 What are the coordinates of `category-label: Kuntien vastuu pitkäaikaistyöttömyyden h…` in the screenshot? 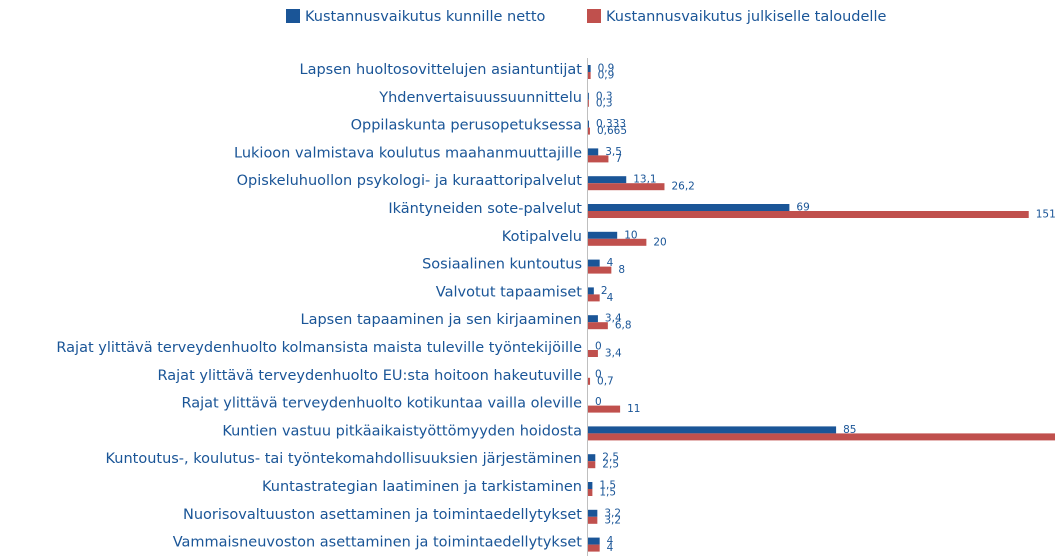 It's located at (402, 431).